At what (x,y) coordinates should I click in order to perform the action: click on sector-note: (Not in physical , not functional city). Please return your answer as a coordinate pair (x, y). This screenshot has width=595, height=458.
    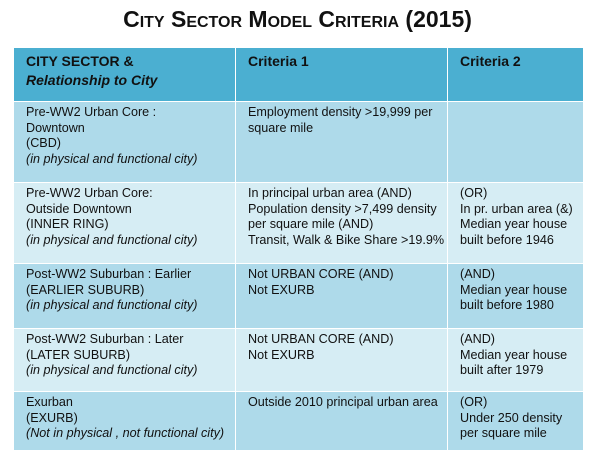
    Looking at the image, I should click on (125, 433).